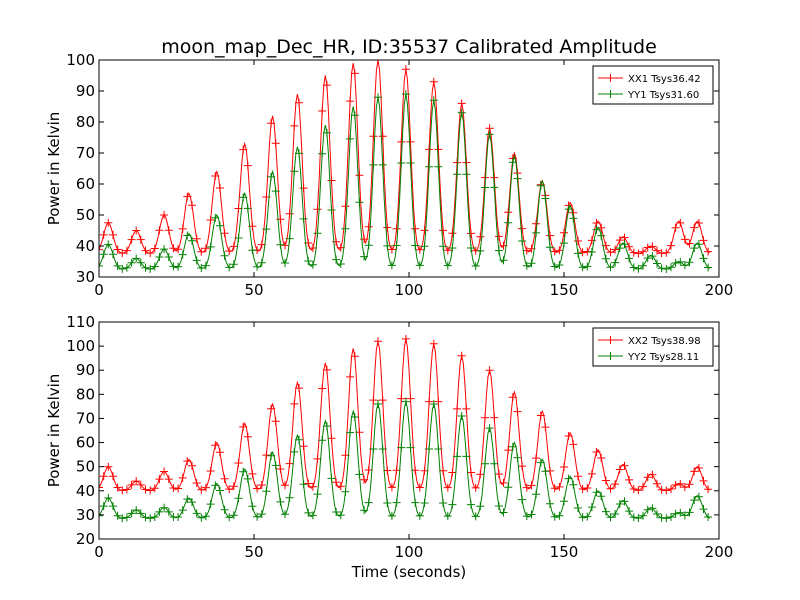 The width and height of the screenshot is (800, 600). What do you see at coordinates (409, 572) in the screenshot?
I see `x-axis-label: Time (seconds)` at bounding box center [409, 572].